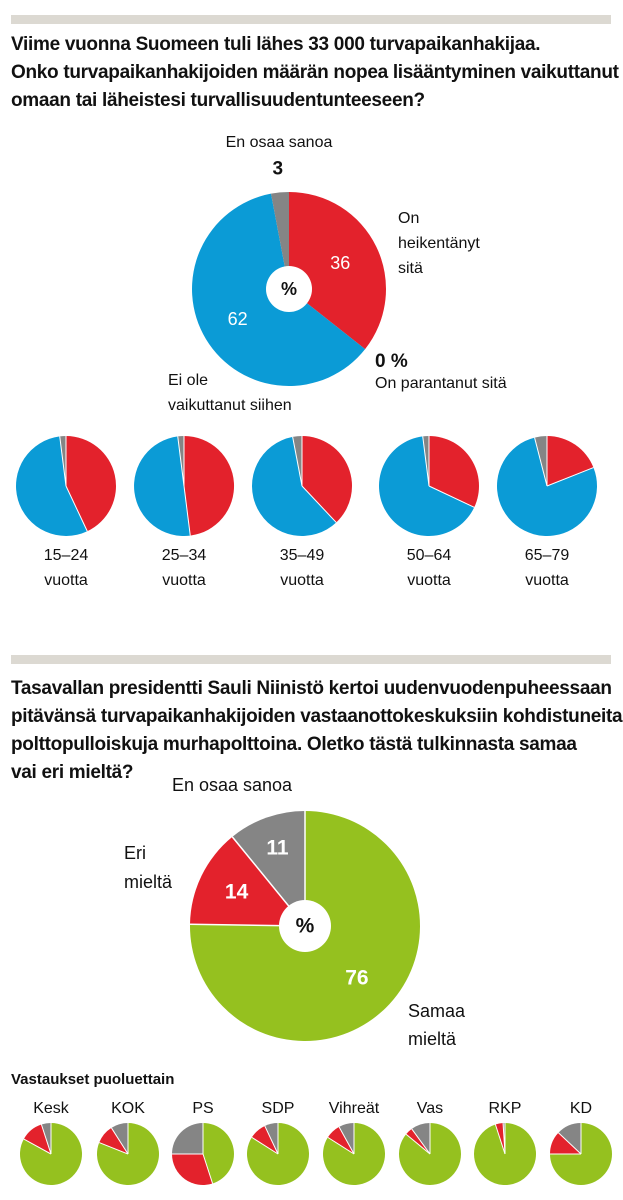  What do you see at coordinates (547, 555) in the screenshot?
I see `age-group-label: 65–79` at bounding box center [547, 555].